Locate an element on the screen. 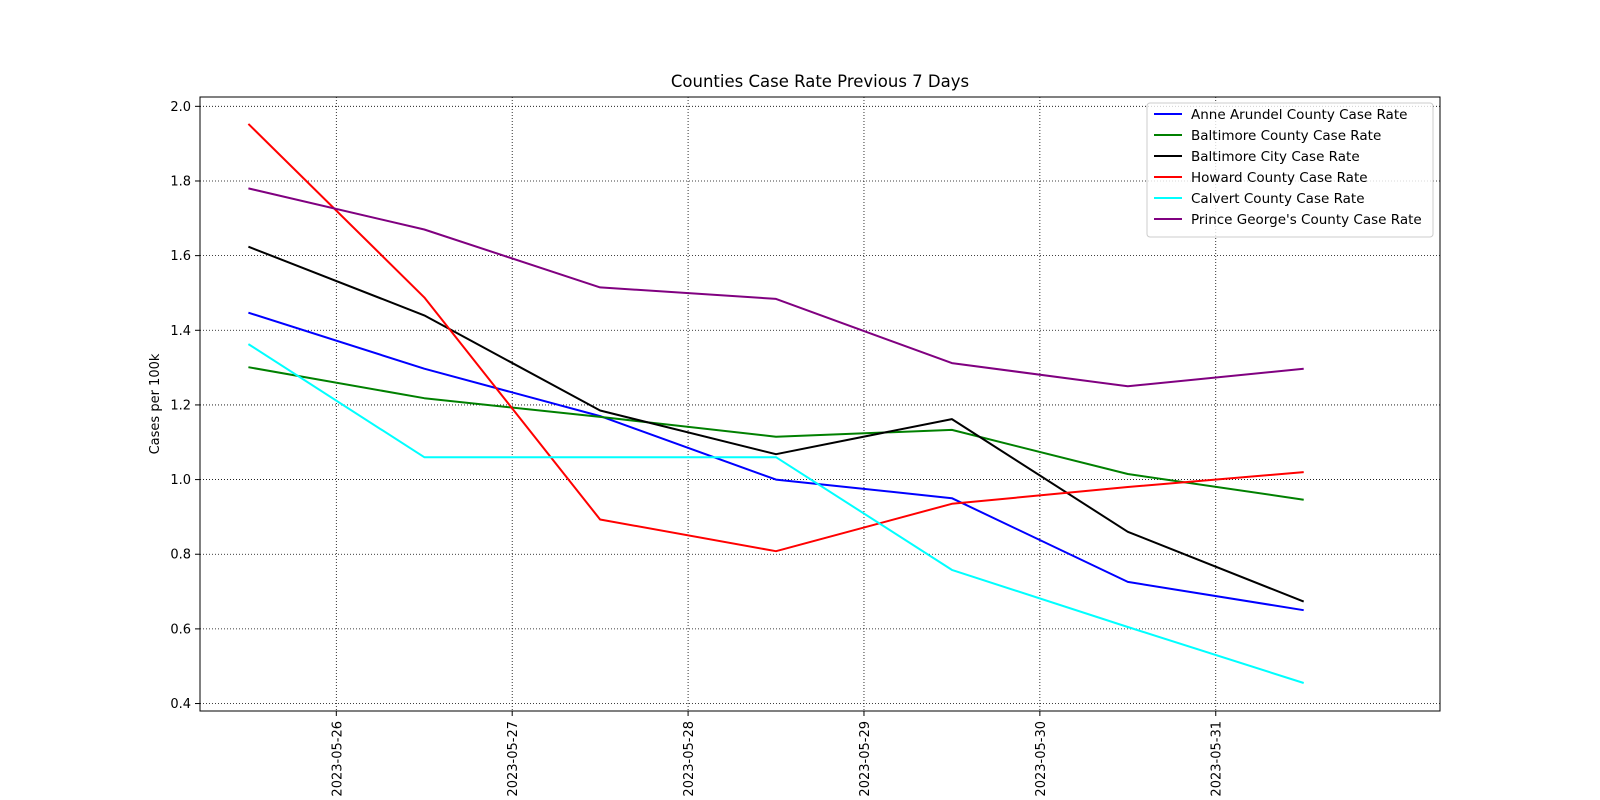 The width and height of the screenshot is (1600, 800). x-tick-label: 2023-05-29 is located at coordinates (865, 759).